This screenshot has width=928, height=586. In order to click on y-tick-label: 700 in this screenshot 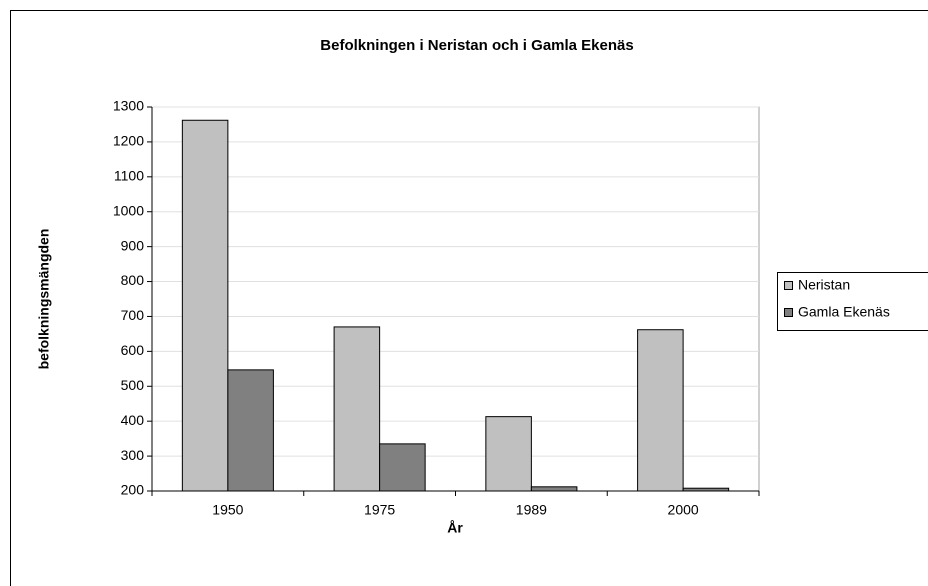, I will do `click(133, 315)`.